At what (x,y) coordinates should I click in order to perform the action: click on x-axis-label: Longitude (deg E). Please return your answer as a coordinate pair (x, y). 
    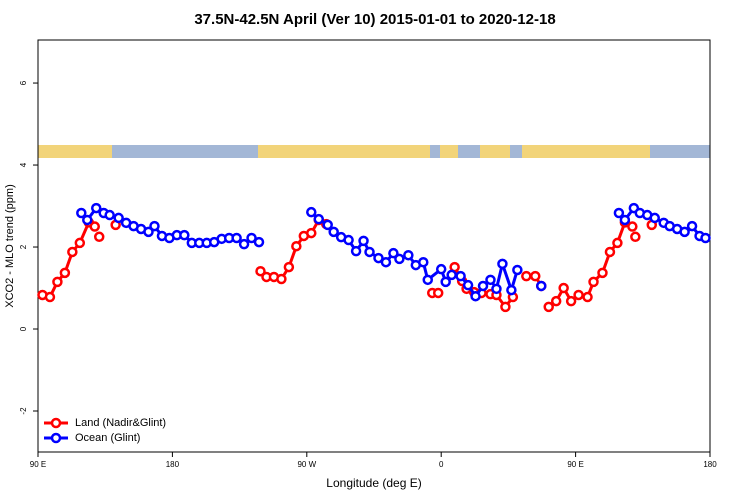
    Looking at the image, I should click on (373, 483).